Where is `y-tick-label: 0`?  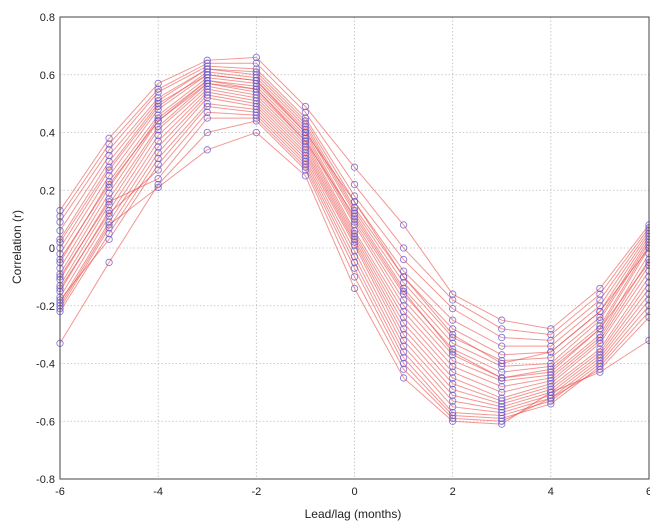 y-tick-label: 0 is located at coordinates (52, 249).